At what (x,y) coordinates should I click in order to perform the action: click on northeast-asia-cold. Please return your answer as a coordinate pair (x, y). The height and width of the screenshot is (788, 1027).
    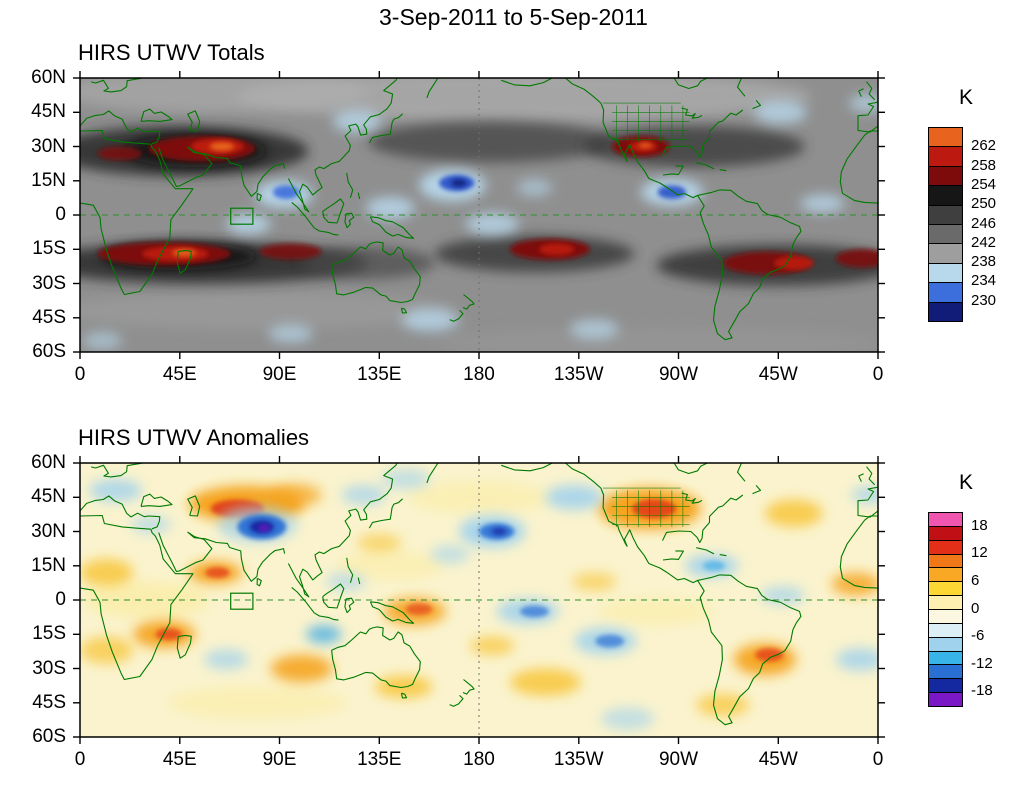
    Looking at the image, I should click on (363, 495).